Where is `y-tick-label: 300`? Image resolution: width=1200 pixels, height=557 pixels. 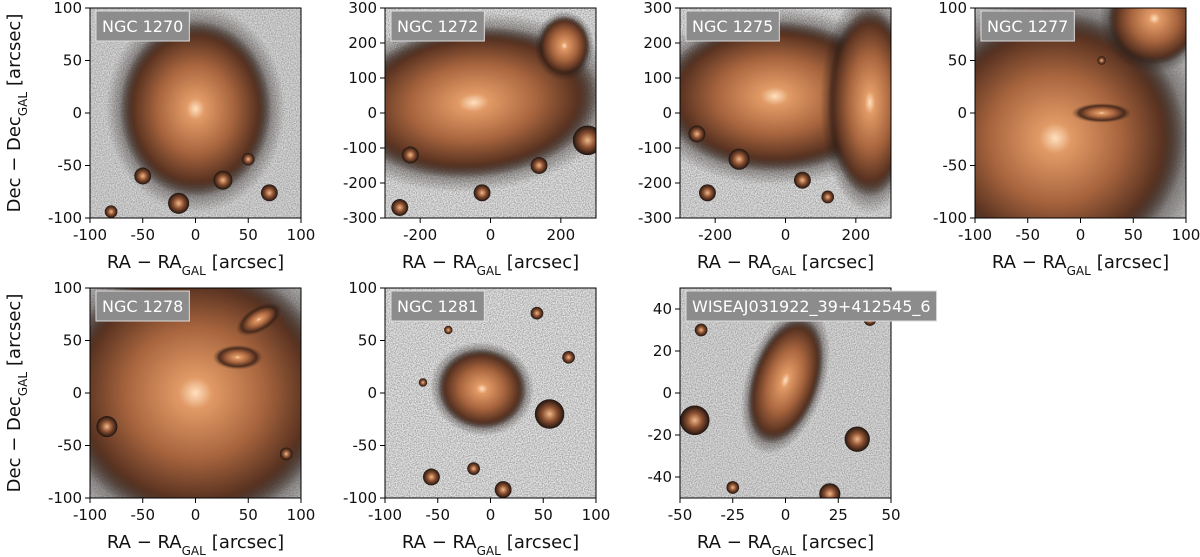 y-tick-label: 300 is located at coordinates (362, 8).